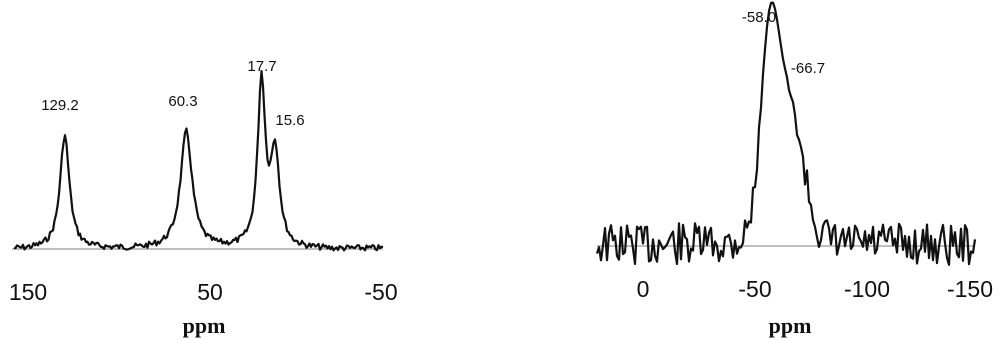  I want to click on left-tick-label: -50, so click(380, 292).